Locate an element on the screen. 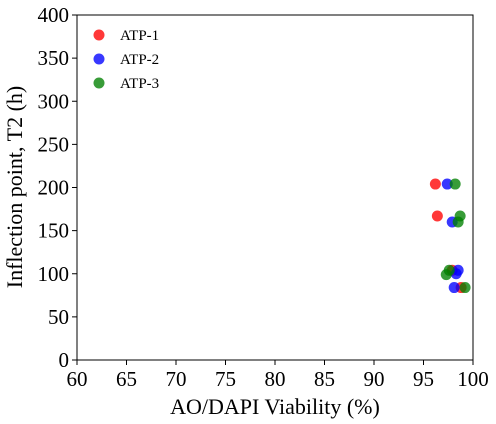 The width and height of the screenshot is (496, 424). x-tick-label: 95 is located at coordinates (423, 379).